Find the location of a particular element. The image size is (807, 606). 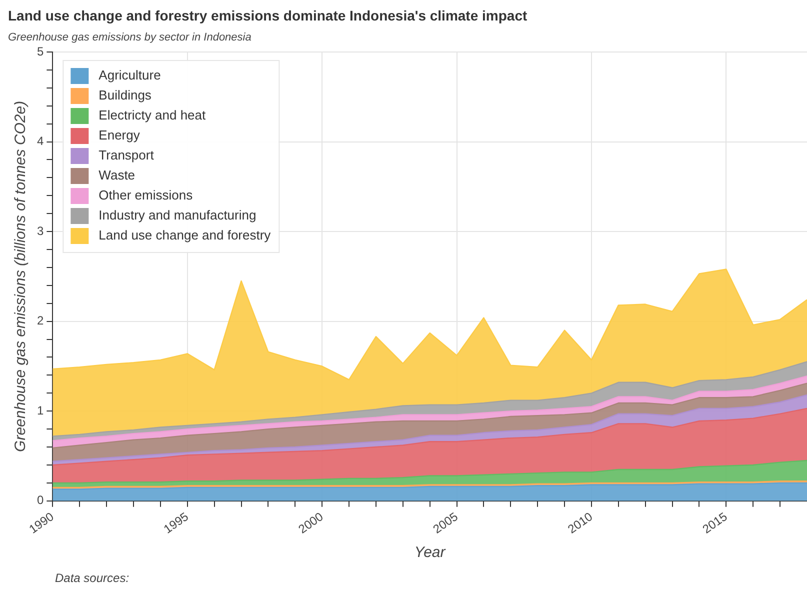

legend-label: Industry and manufacturing is located at coordinates (177, 215).